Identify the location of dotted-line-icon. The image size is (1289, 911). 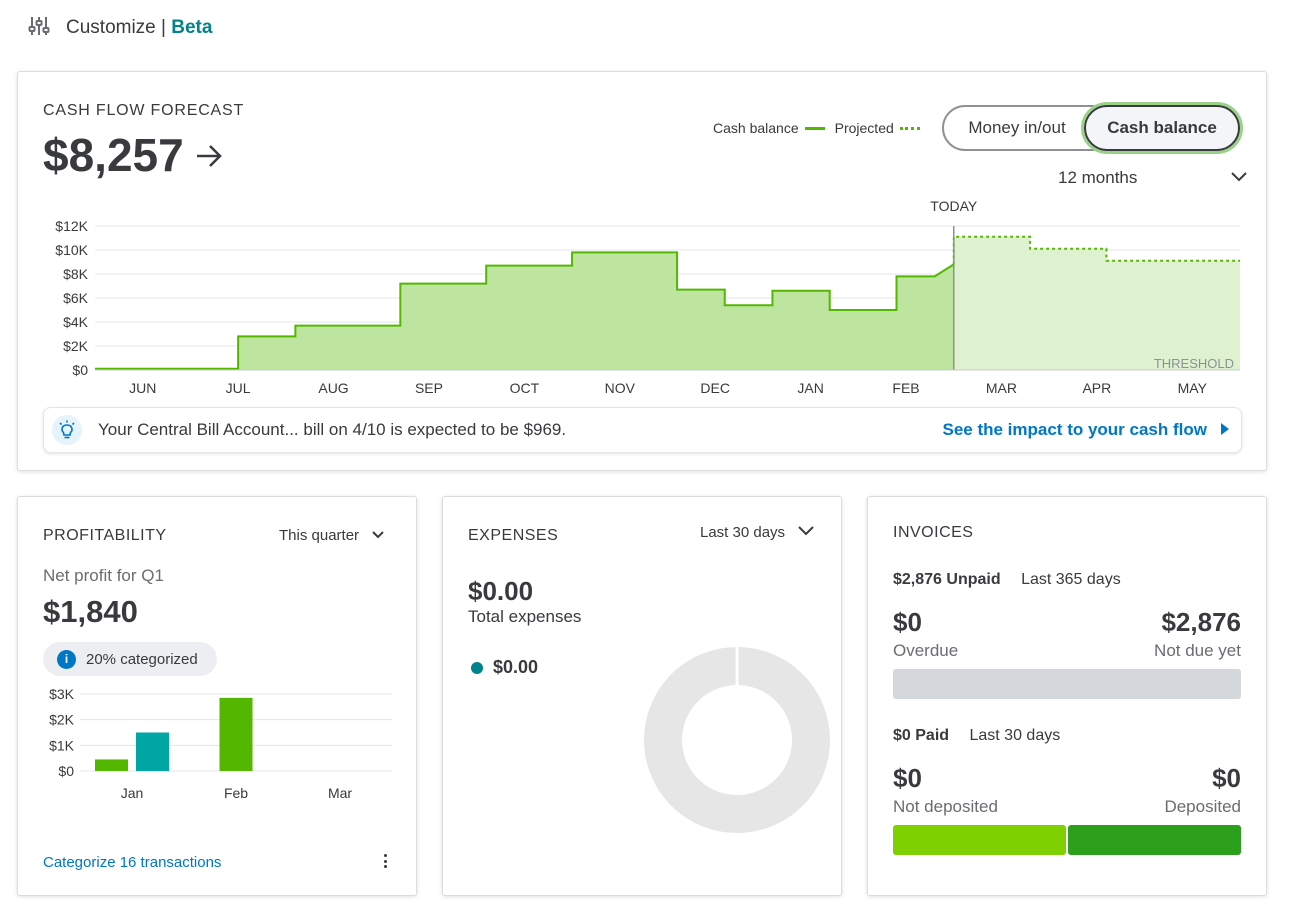
(909, 128).